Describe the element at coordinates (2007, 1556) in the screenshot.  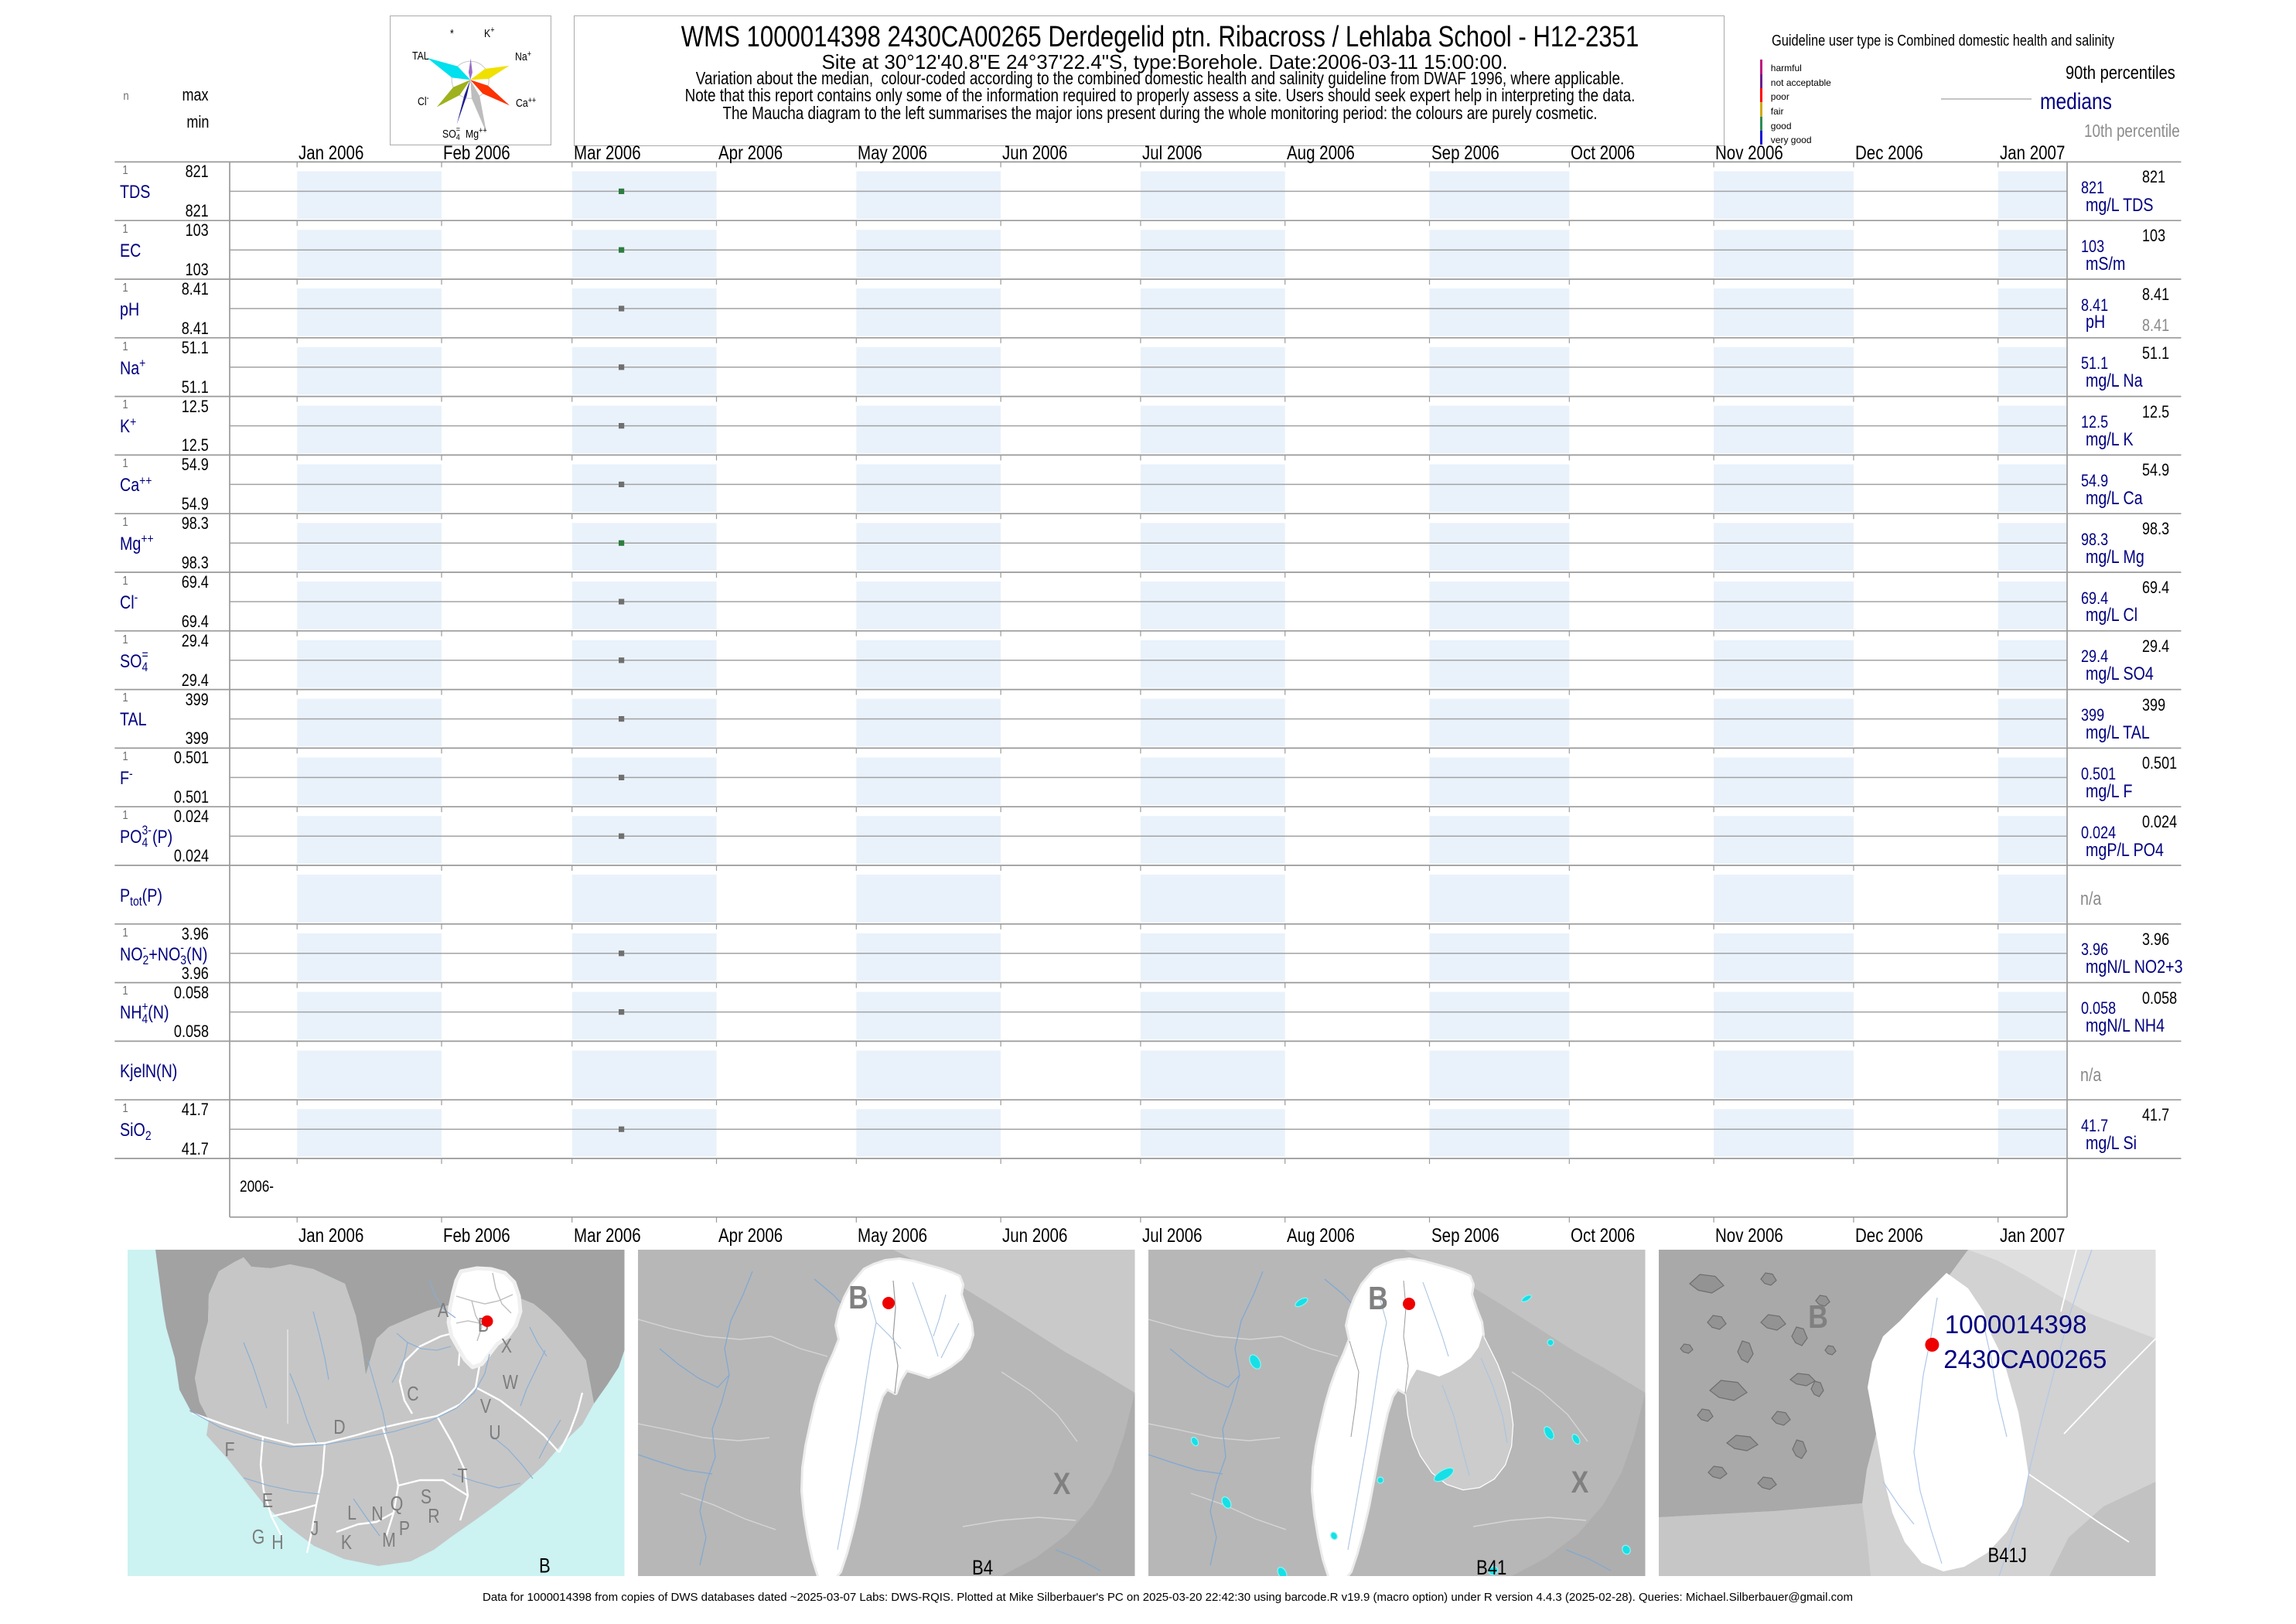
I see `svg-text: B41J` at that location.